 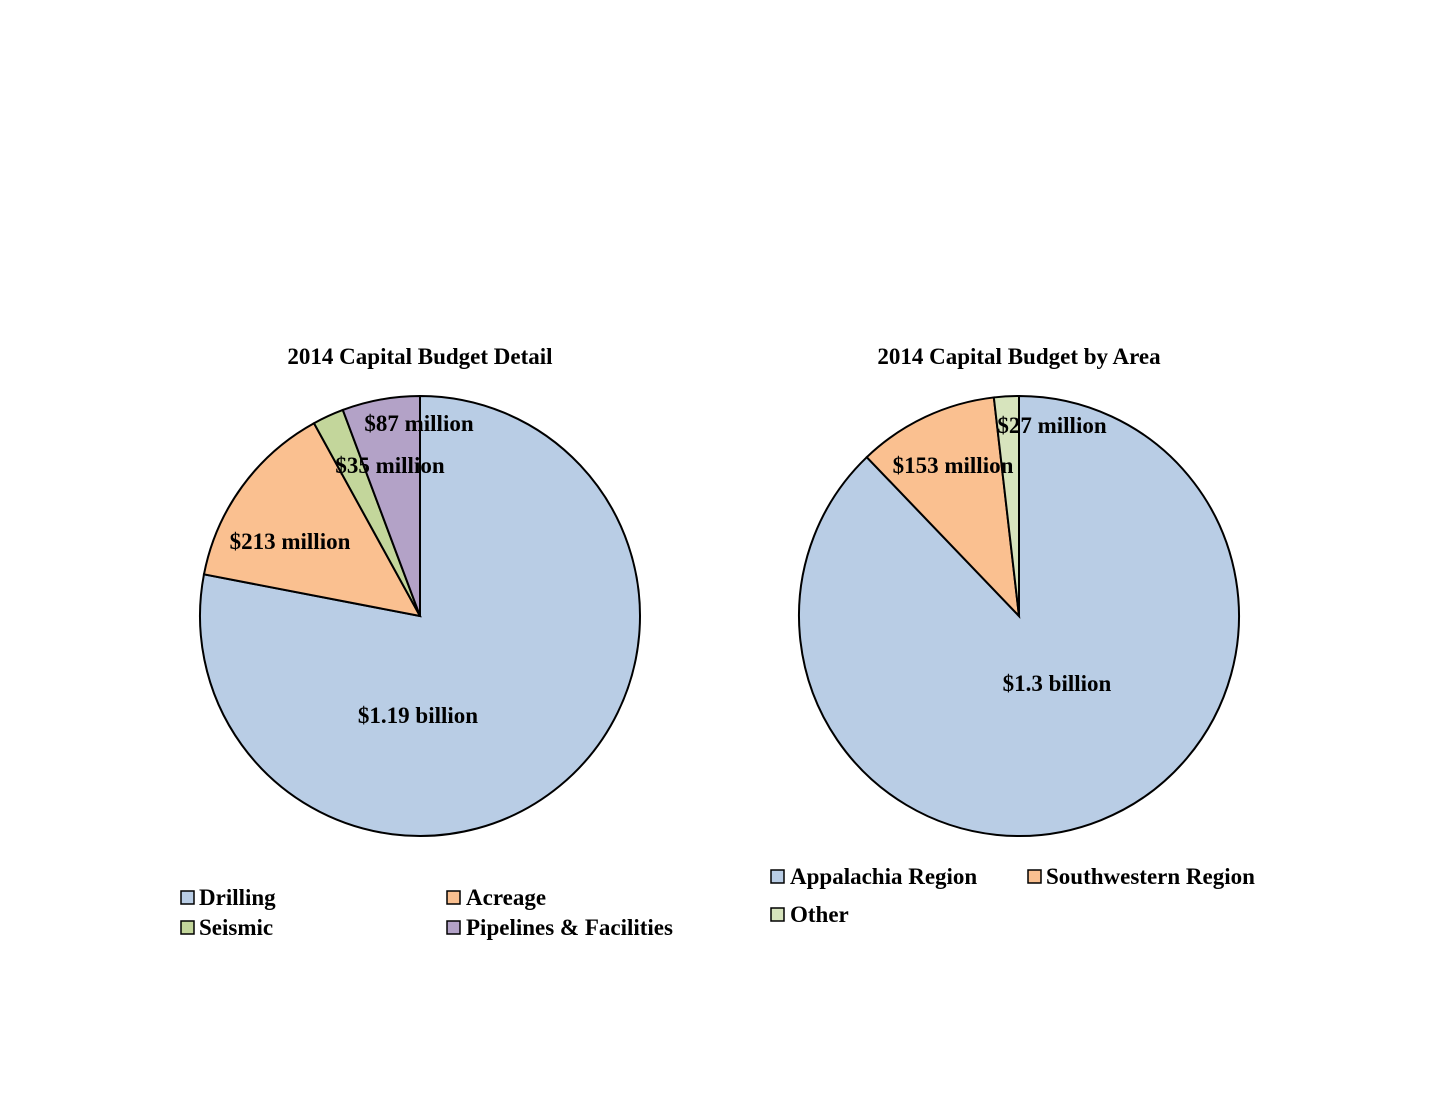 What do you see at coordinates (1019, 356) in the screenshot?
I see `chart-title: 2014 Capital Budget by Area` at bounding box center [1019, 356].